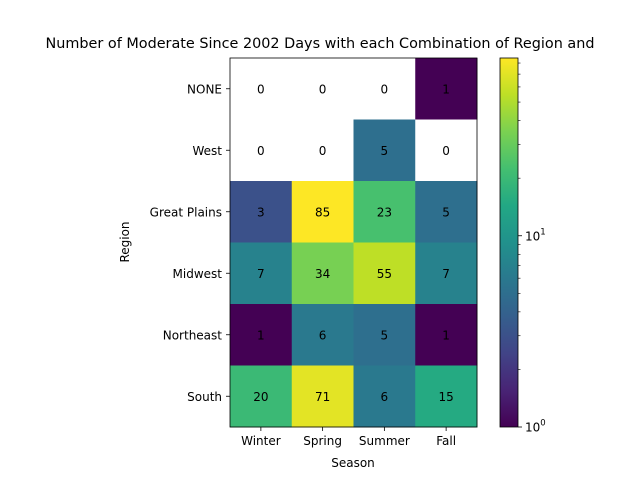 The height and width of the screenshot is (480, 640). What do you see at coordinates (261, 441) in the screenshot?
I see `x-tick-label: Winter` at bounding box center [261, 441].